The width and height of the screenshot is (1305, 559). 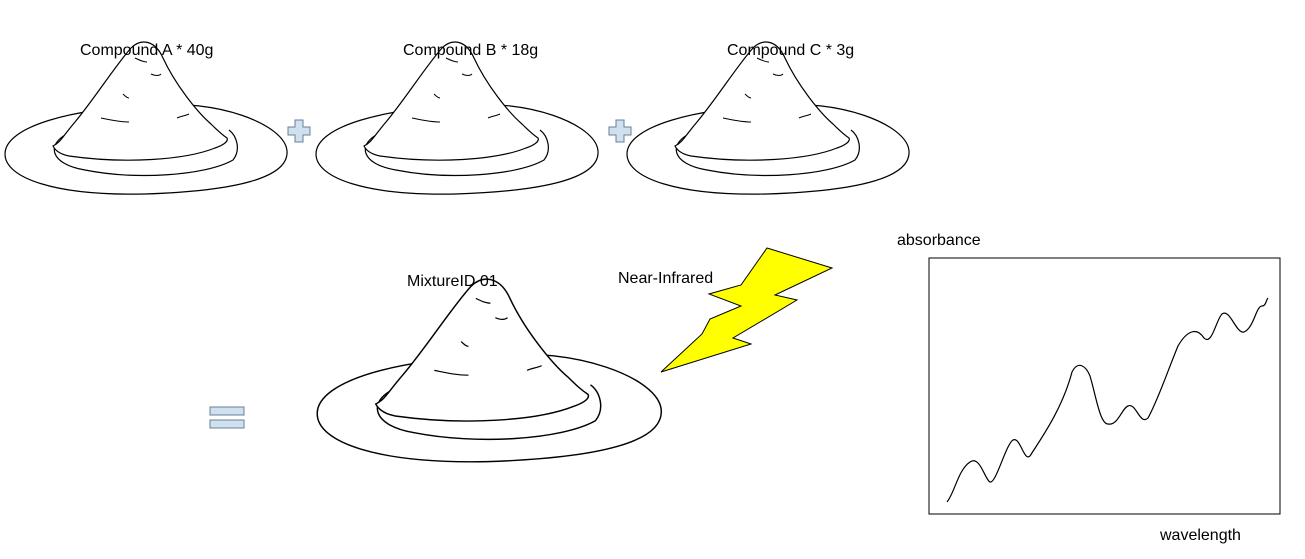 What do you see at coordinates (146, 118) in the screenshot?
I see `compound-a-pile` at bounding box center [146, 118].